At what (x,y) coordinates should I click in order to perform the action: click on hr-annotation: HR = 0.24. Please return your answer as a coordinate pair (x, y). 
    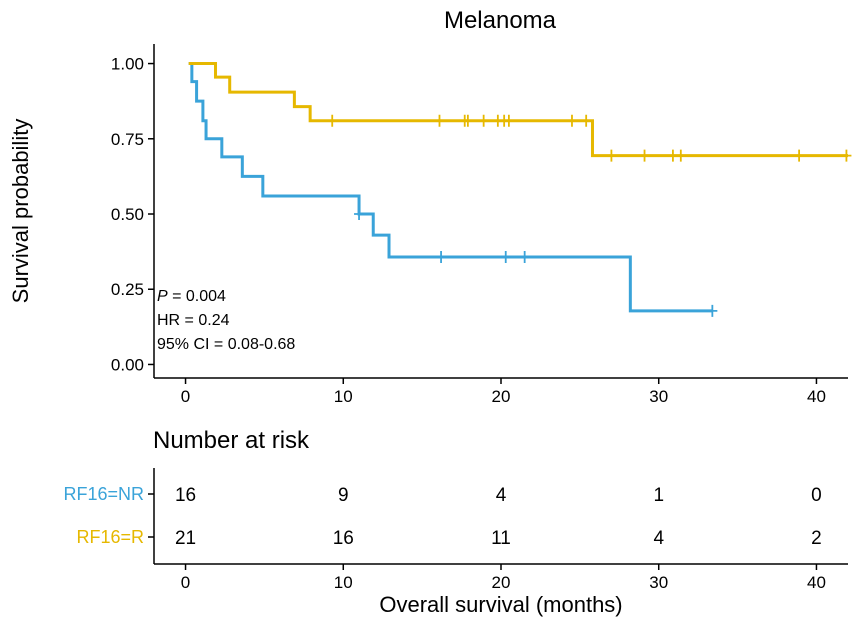
    Looking at the image, I should click on (193, 320).